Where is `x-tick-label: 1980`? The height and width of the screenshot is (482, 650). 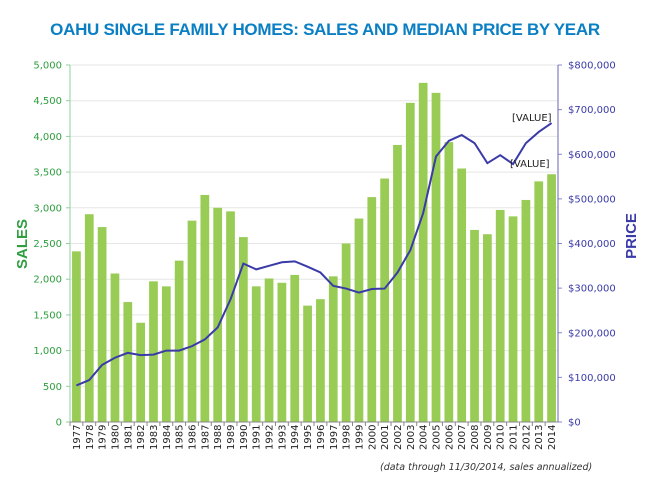
x-tick-label: 1980 is located at coordinates (115, 437).